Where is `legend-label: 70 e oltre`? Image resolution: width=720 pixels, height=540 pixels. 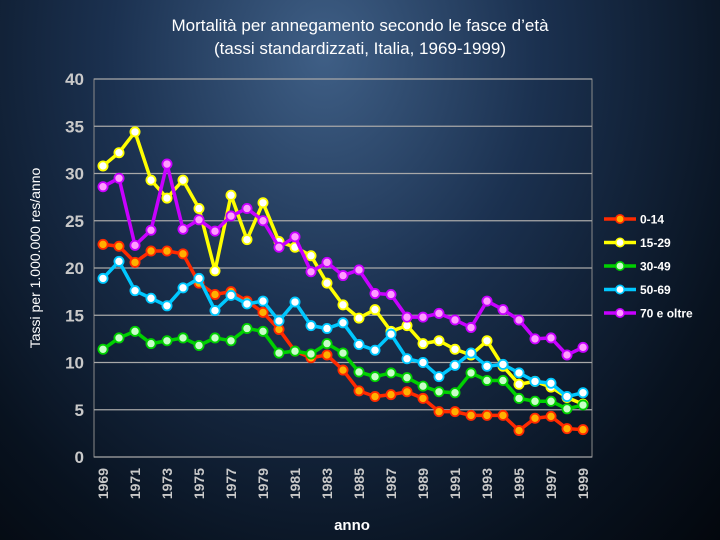
legend-label: 70 e oltre is located at coordinates (666, 314).